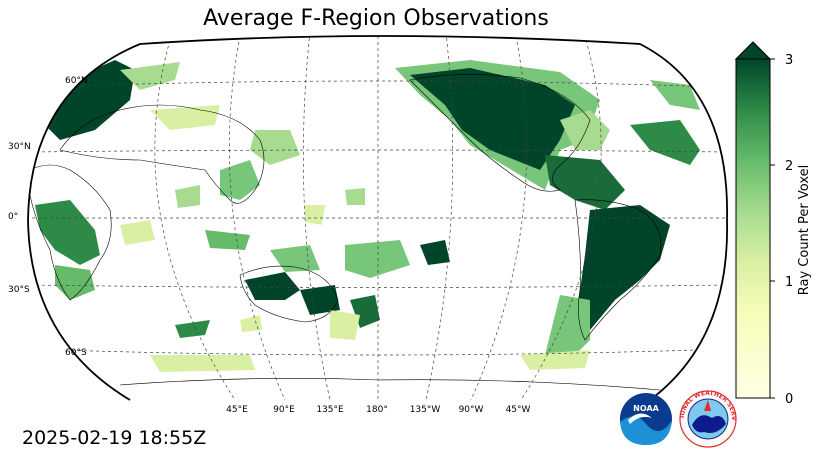 Image resolution: width=820 pixels, height=461 pixels. What do you see at coordinates (76, 353) in the screenshot?
I see `lat-label-60s: 60°S` at bounding box center [76, 353].